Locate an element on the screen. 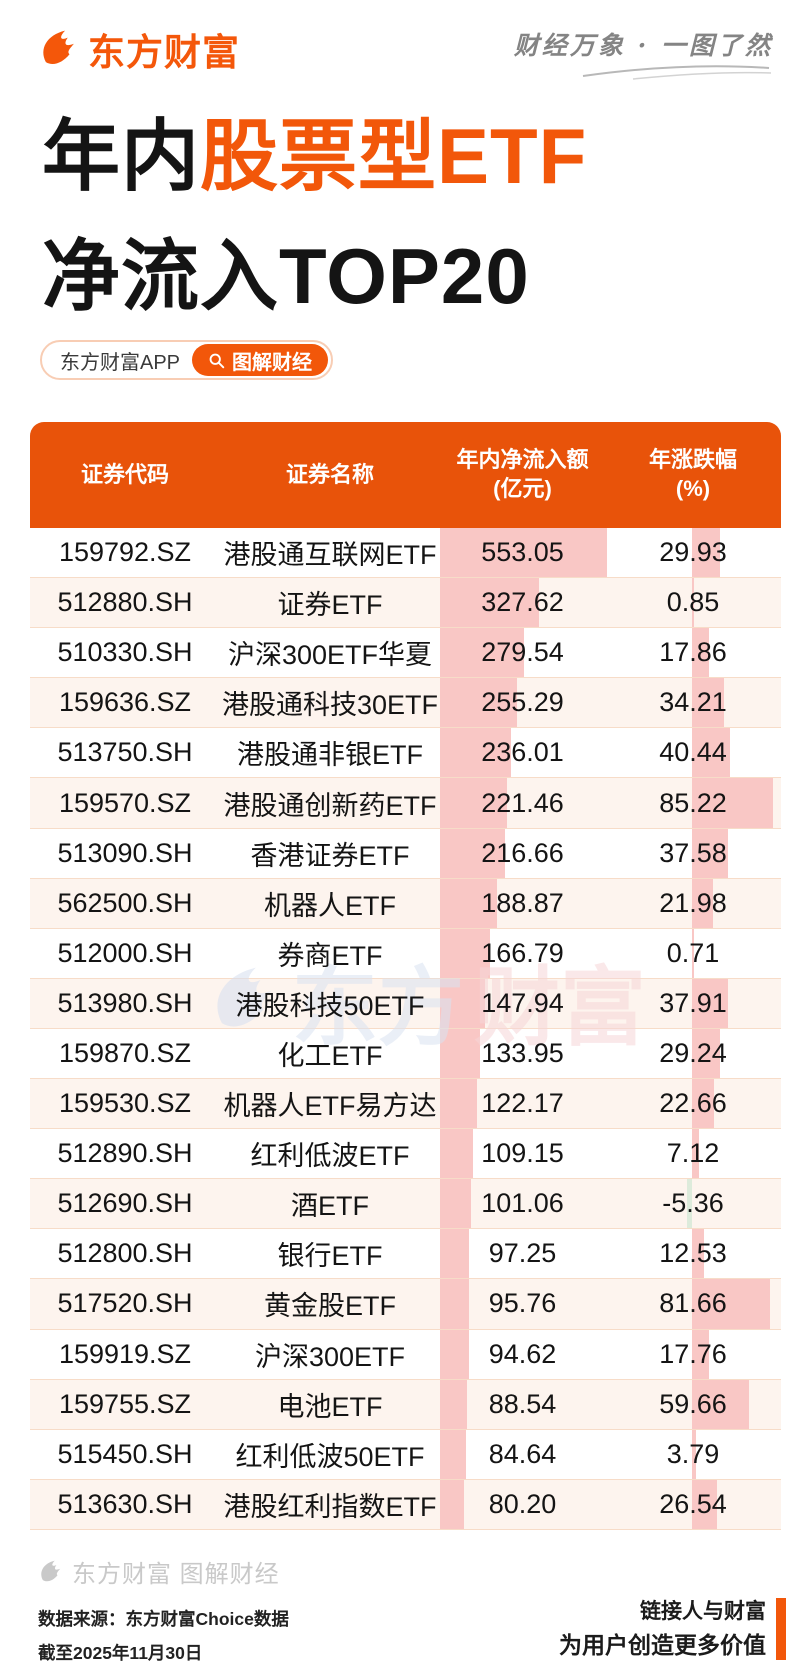  column-header-code: 证券代码 is located at coordinates (124, 474).